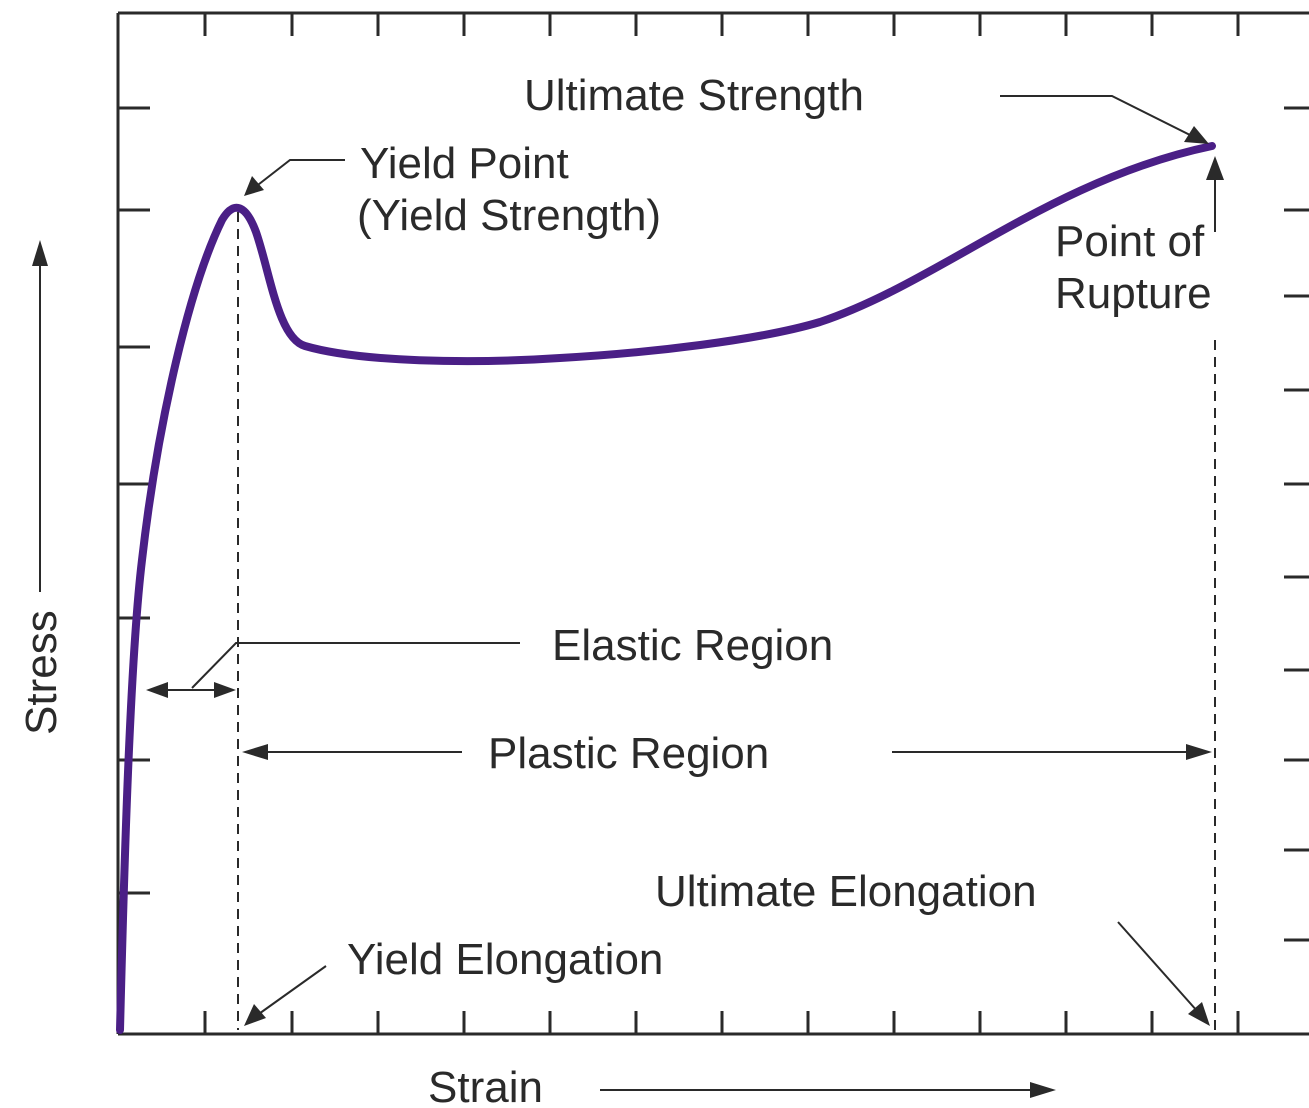 This screenshot has height=1108, width=1309. What do you see at coordinates (464, 163) in the screenshot?
I see `yield-point-label-line1: Yield Point` at bounding box center [464, 163].